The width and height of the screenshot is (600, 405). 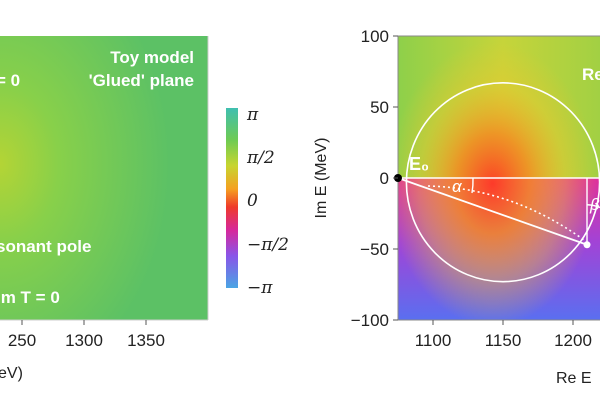 What do you see at coordinates (492, 211) in the screenshot?
I see `right-pole-line` at bounding box center [492, 211].